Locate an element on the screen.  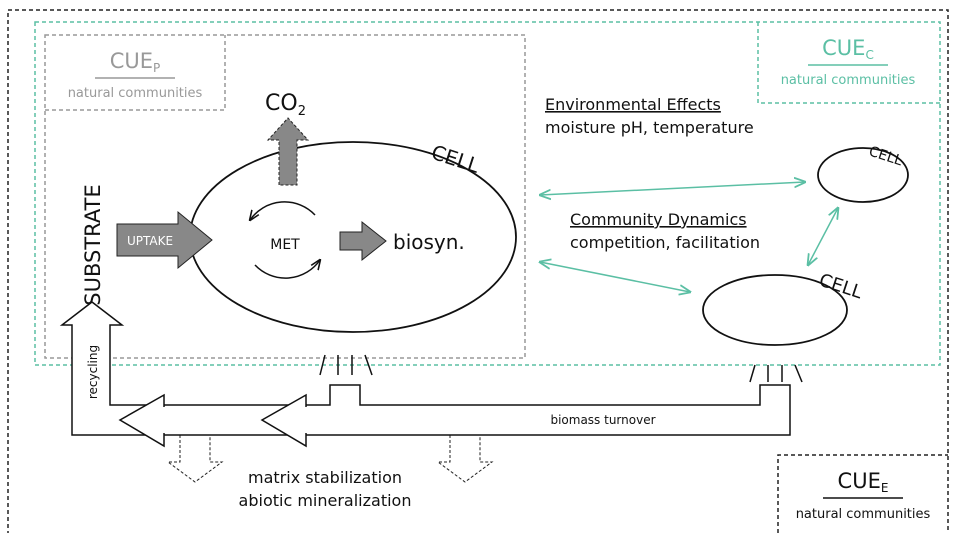
cue-p: CUEP is located at coordinates (135, 62).